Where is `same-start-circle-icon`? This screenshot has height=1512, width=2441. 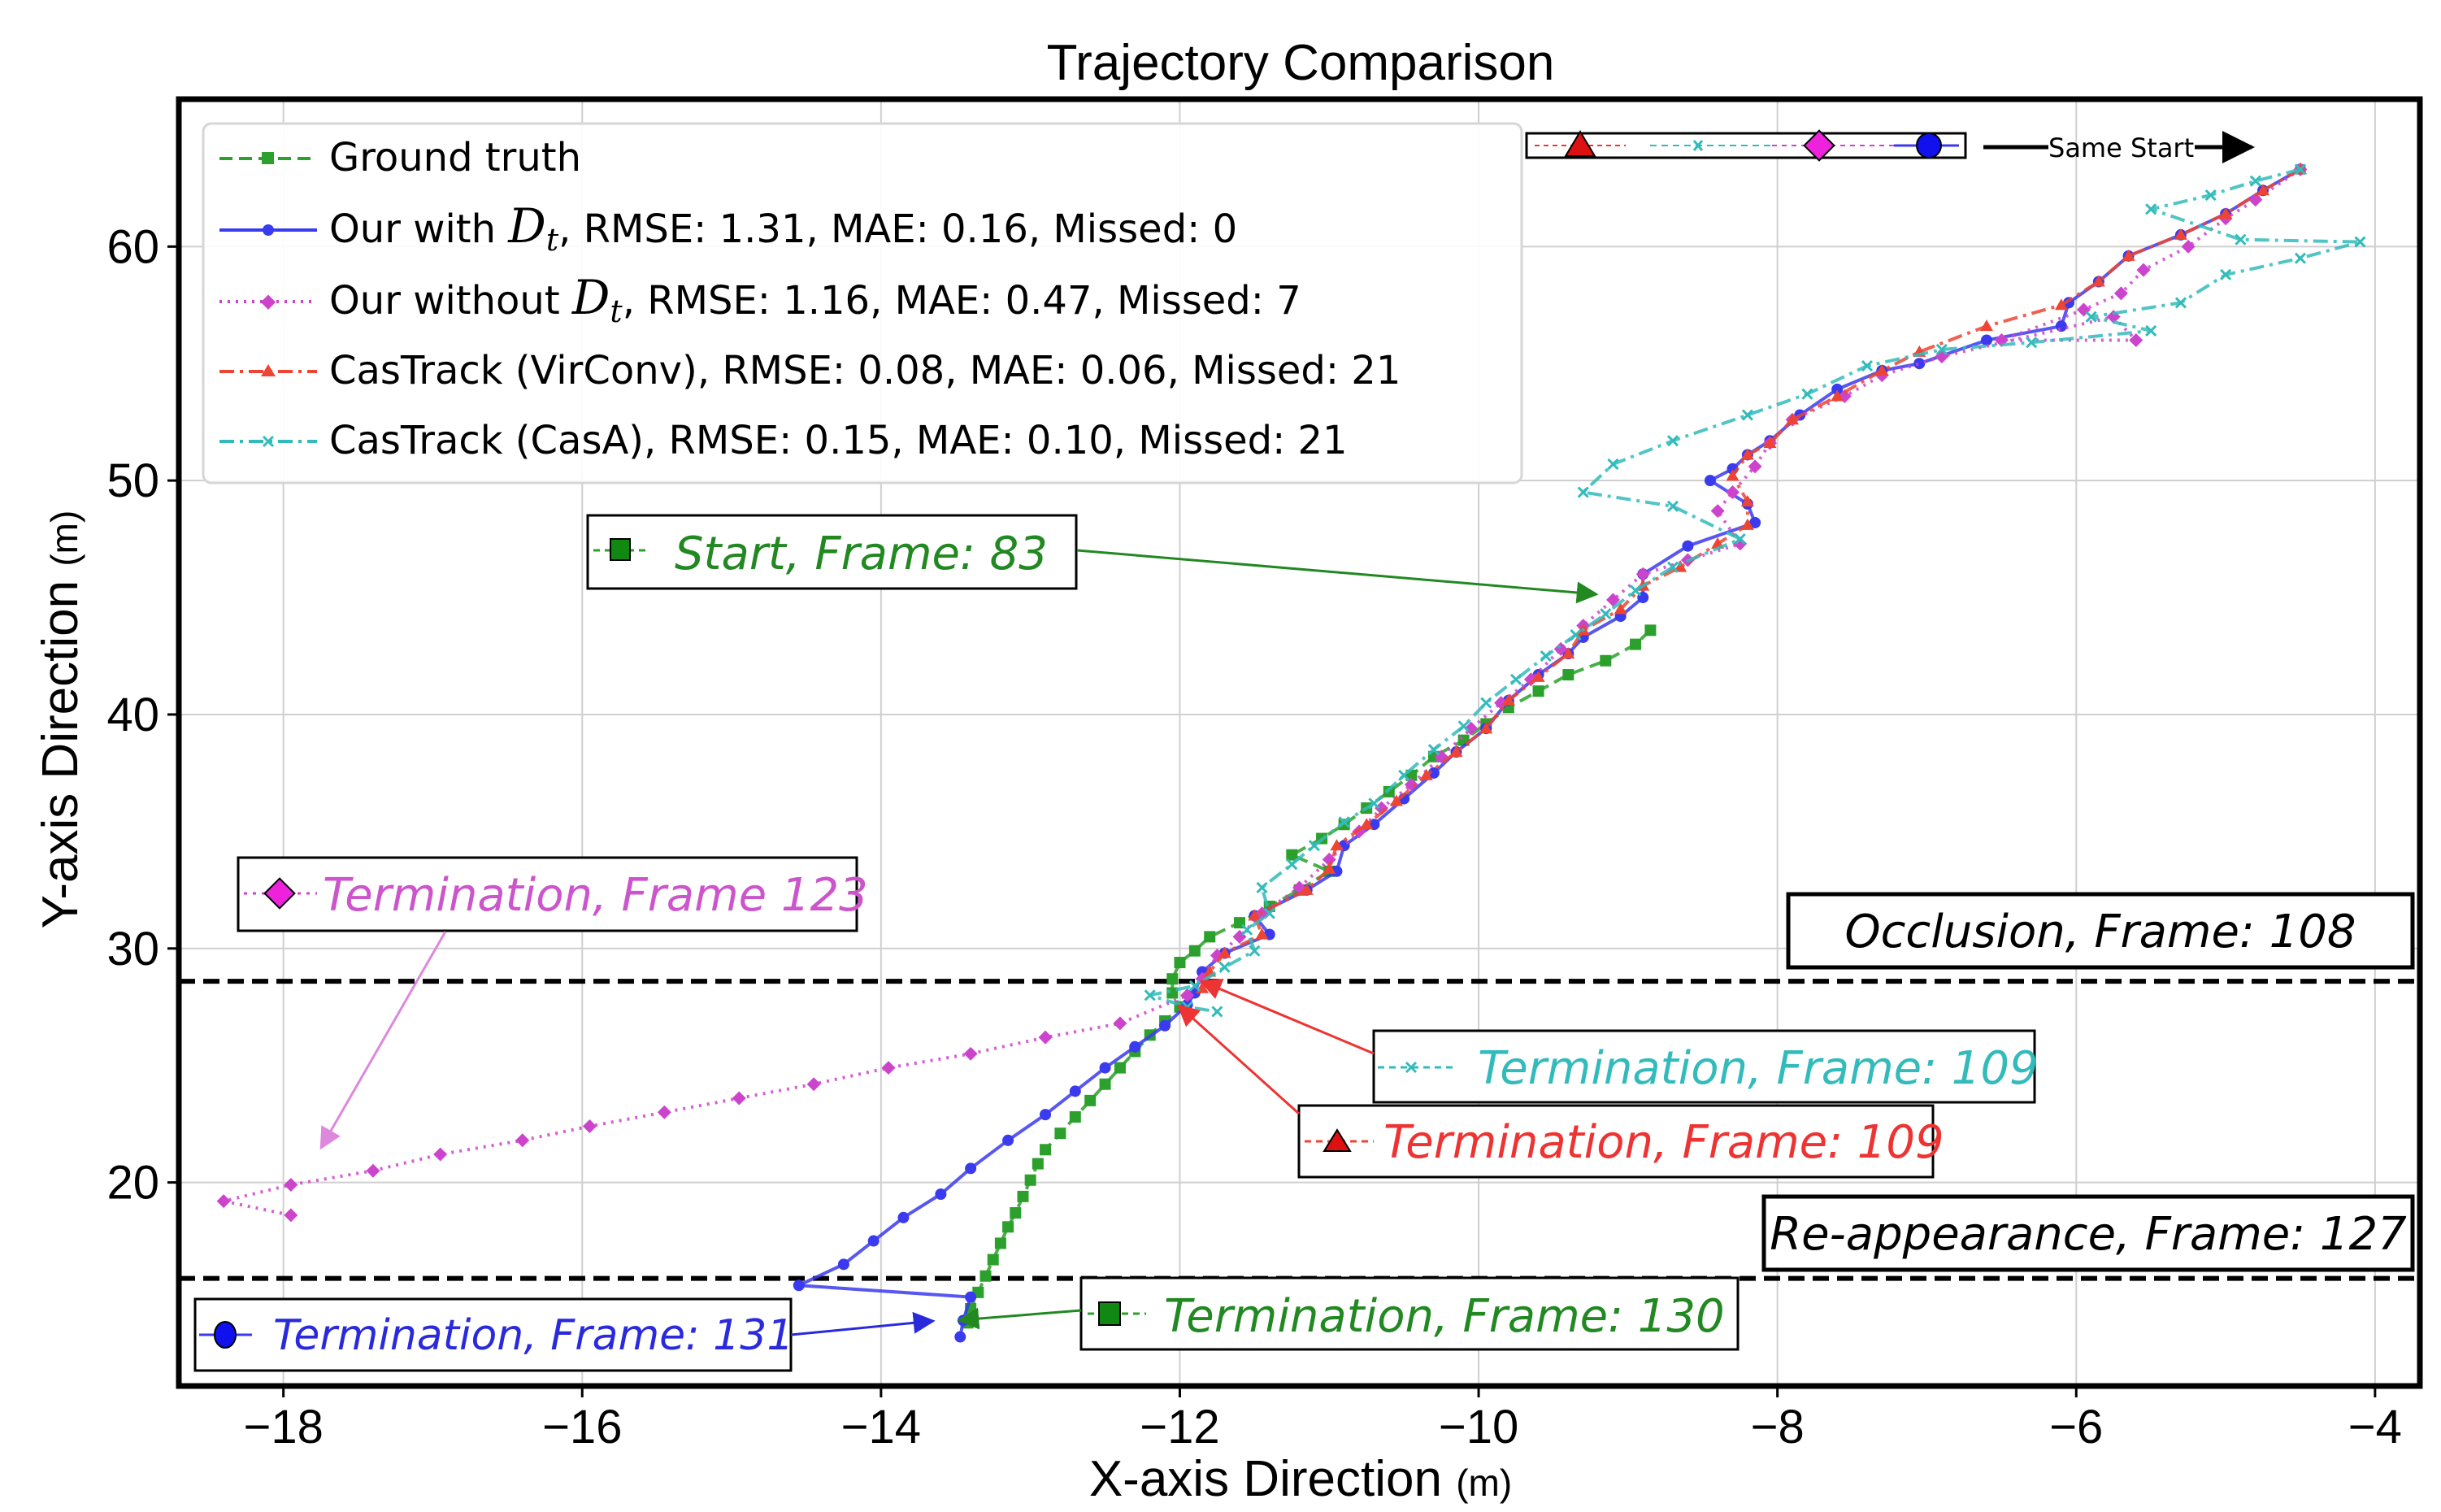 same-start-circle-icon is located at coordinates (1929, 146).